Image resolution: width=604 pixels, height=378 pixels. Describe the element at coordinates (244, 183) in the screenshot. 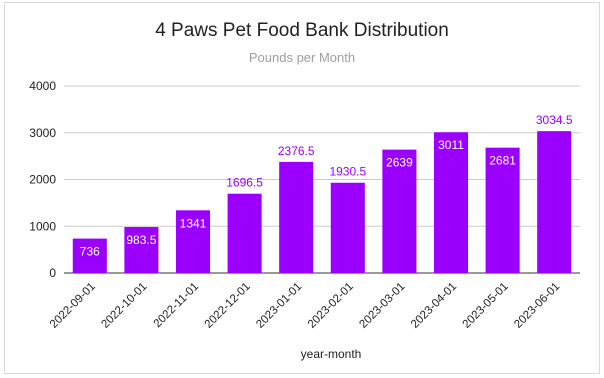

I see `data-label: 1696.5` at that location.